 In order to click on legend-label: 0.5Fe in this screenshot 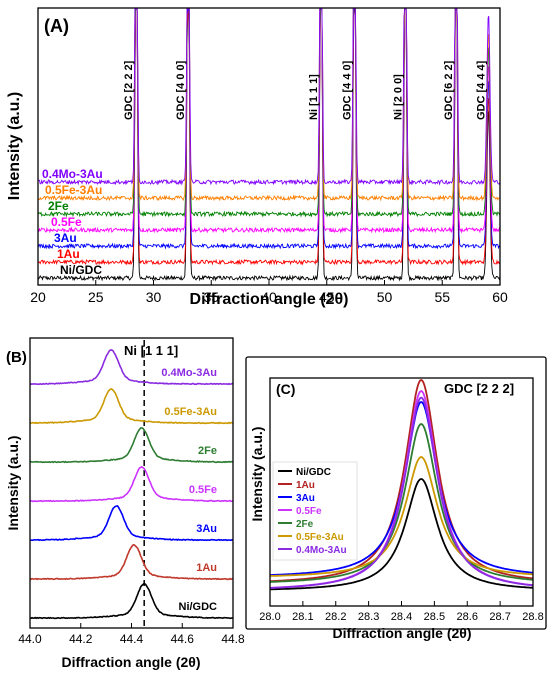, I will do `click(309, 511)`.